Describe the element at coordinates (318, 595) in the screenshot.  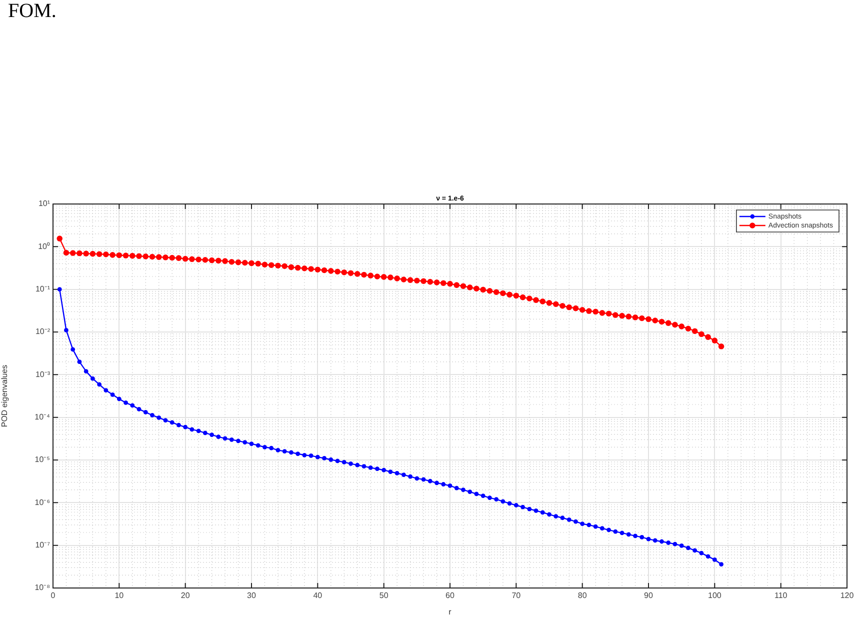
I see `x-tick-label: 40` at that location.